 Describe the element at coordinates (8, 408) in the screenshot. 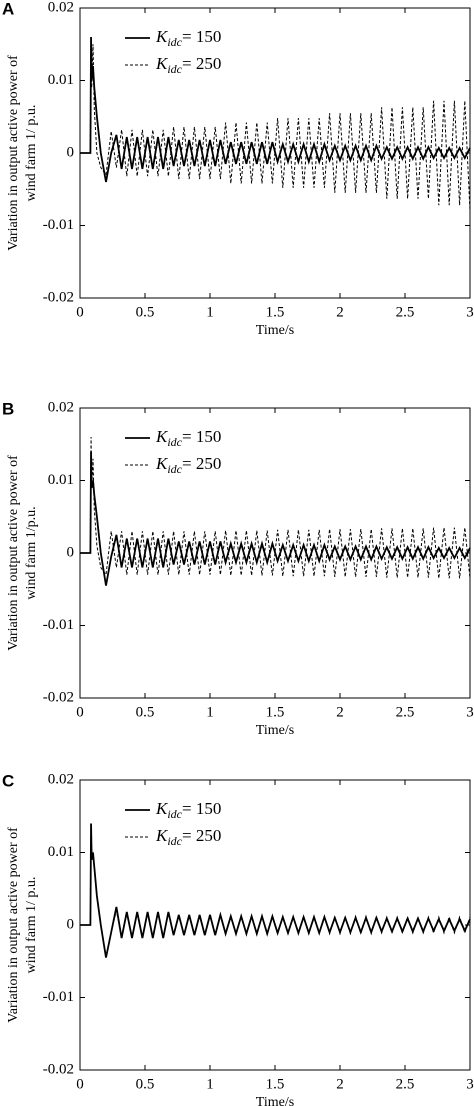

I see `panel-label: B` at that location.